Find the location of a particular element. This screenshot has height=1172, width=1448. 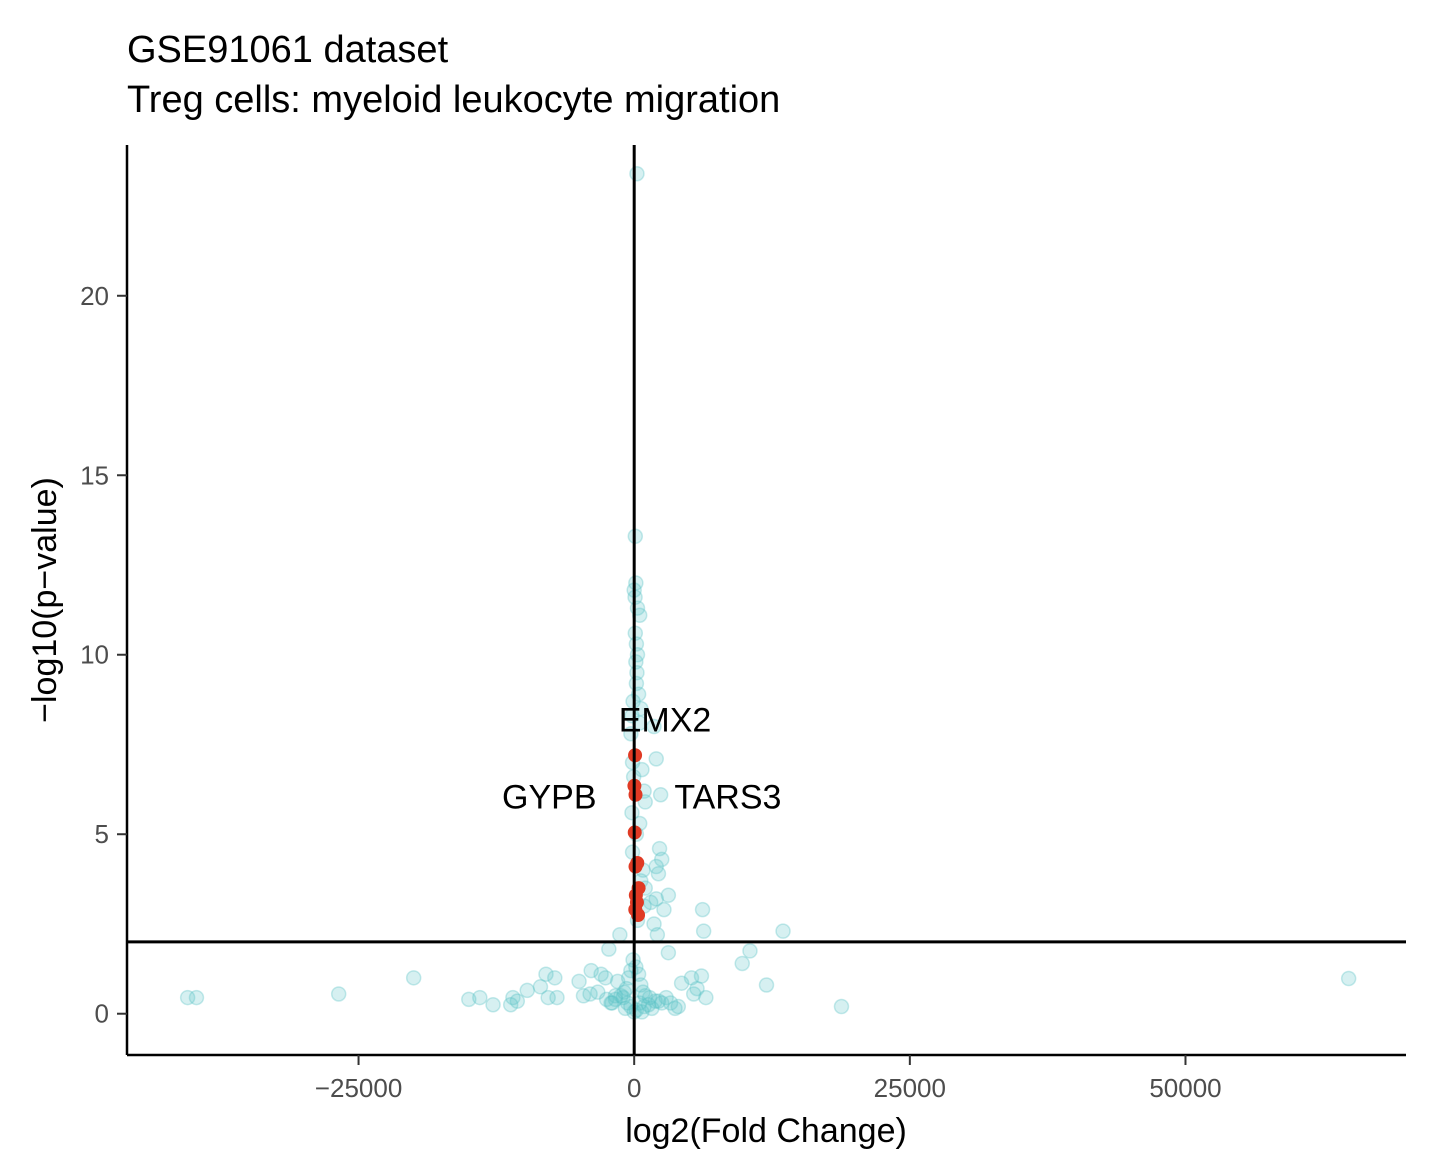

x-tick-label: −25000 is located at coordinates (358, 1088).